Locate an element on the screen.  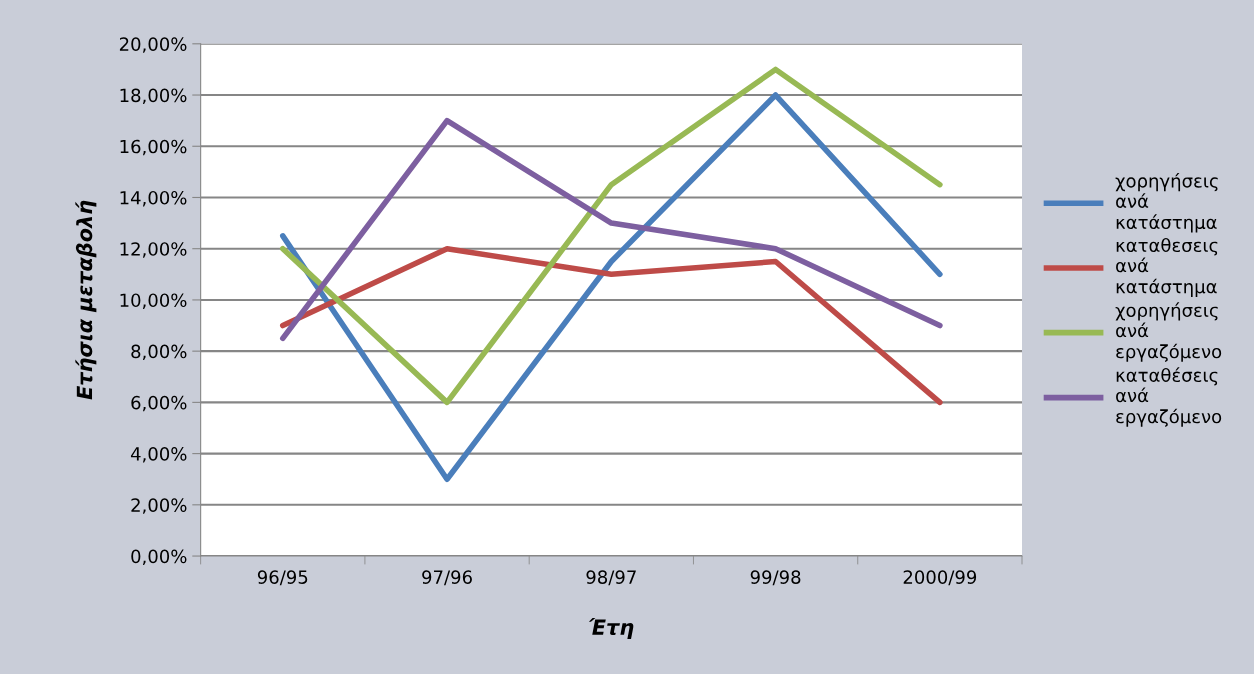
x-axis-title: Έτη is located at coordinates (611, 628).